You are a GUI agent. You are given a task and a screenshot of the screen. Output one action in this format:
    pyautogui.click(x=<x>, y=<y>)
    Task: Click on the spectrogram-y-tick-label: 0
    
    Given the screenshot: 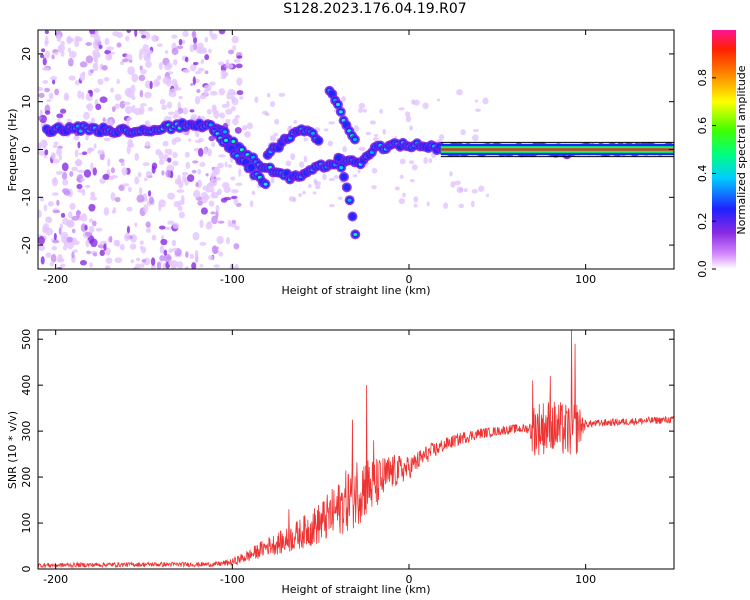 What is the action you would take?
    pyautogui.click(x=26, y=149)
    